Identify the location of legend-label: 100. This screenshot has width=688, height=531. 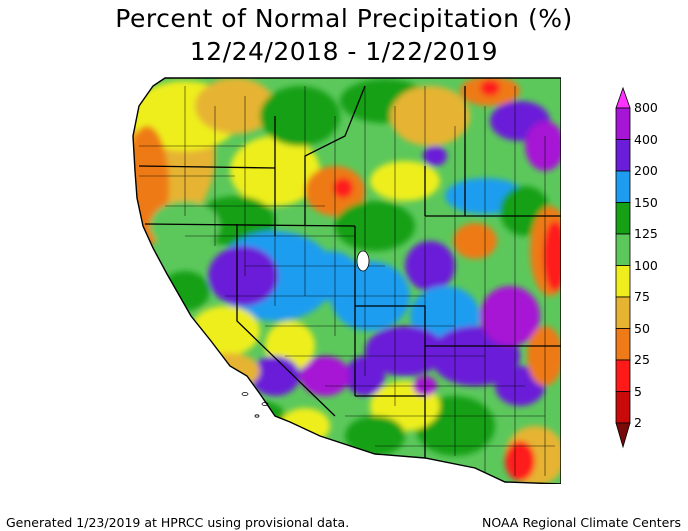
(646, 265).